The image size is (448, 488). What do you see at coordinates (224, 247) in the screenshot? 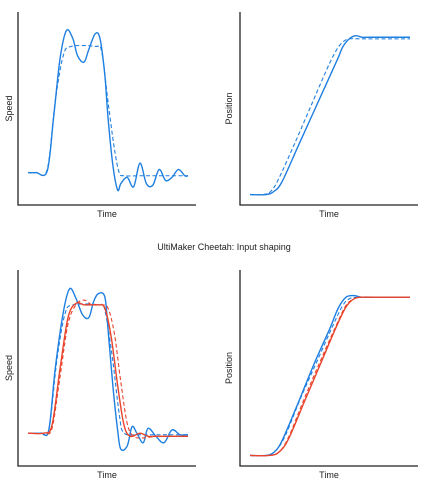
I see `figure-title: UltiMaker Cheetah: Input shaping` at bounding box center [224, 247].